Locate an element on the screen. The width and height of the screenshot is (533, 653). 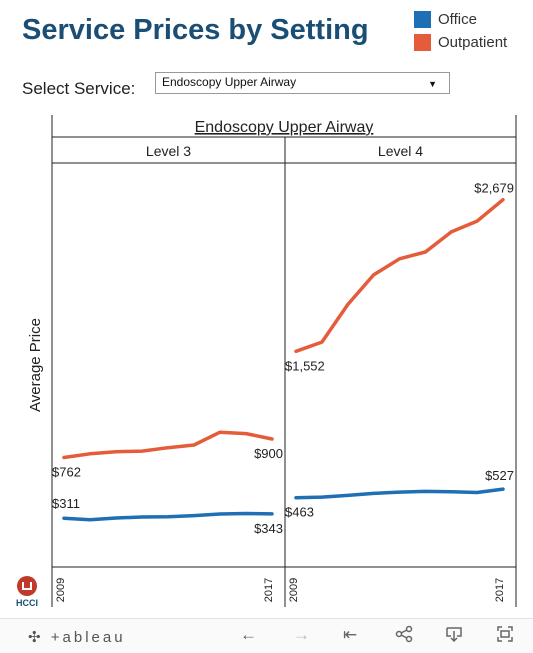
fullscreen-button is located at coordinates (505, 636).